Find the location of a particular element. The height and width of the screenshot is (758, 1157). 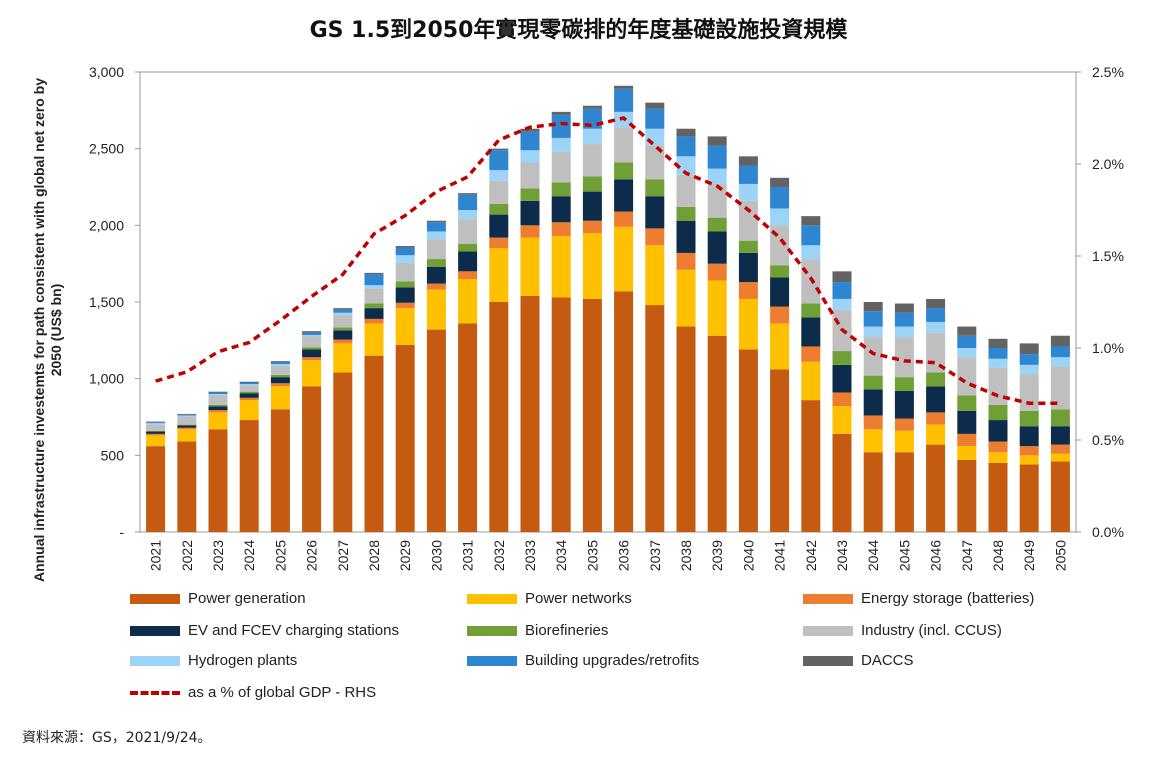

bar-hydrogen-plants-2021 is located at coordinates (156, 424).